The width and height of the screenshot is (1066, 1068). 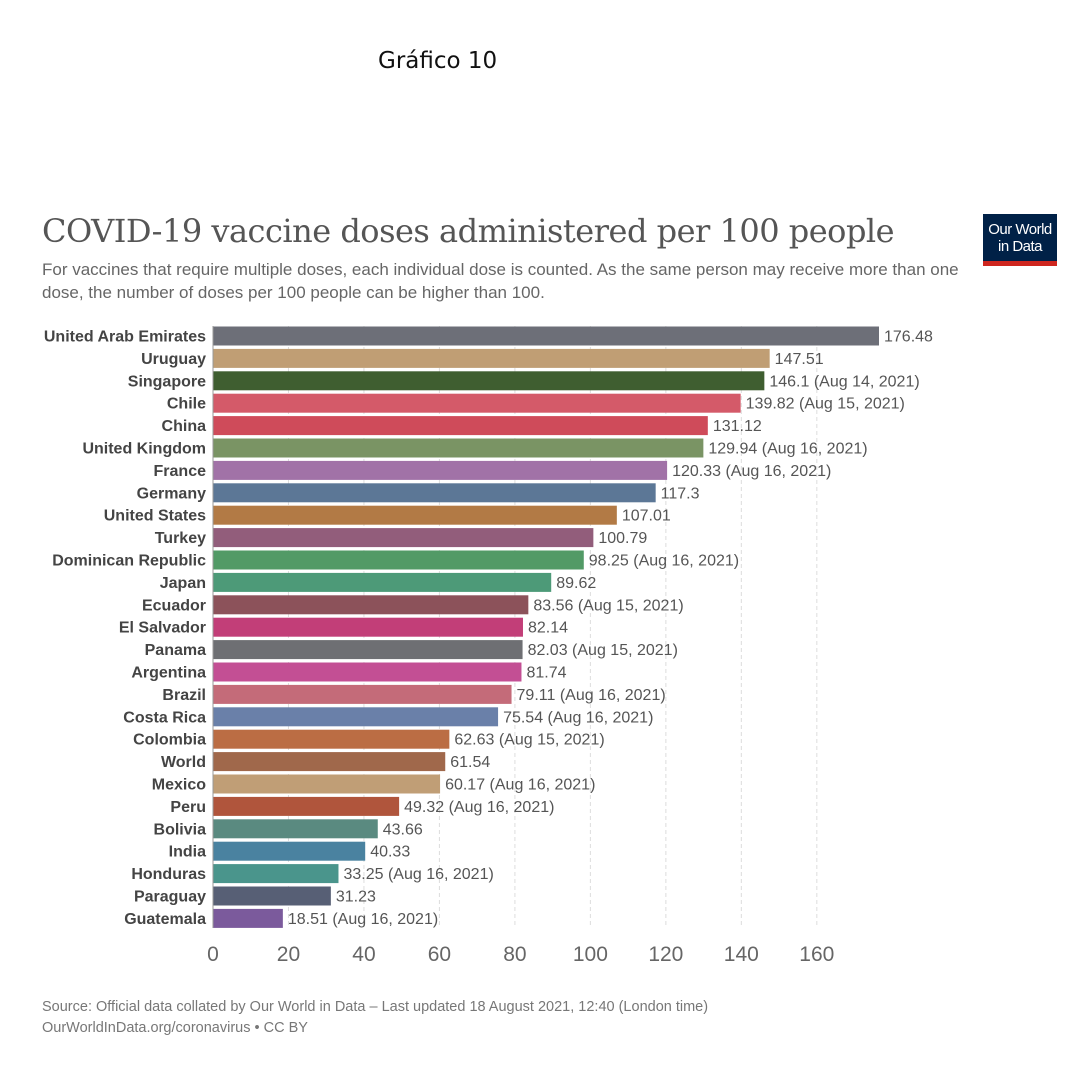 I want to click on value-label: 107.01, so click(x=646, y=516).